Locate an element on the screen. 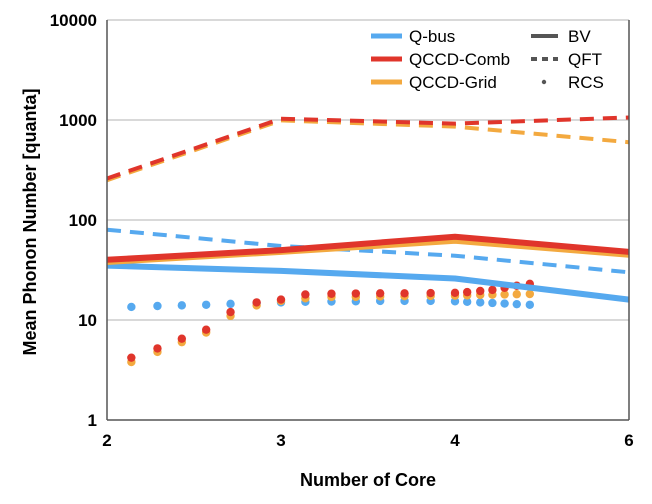  y-tick-label: 100 is located at coordinates (83, 220).